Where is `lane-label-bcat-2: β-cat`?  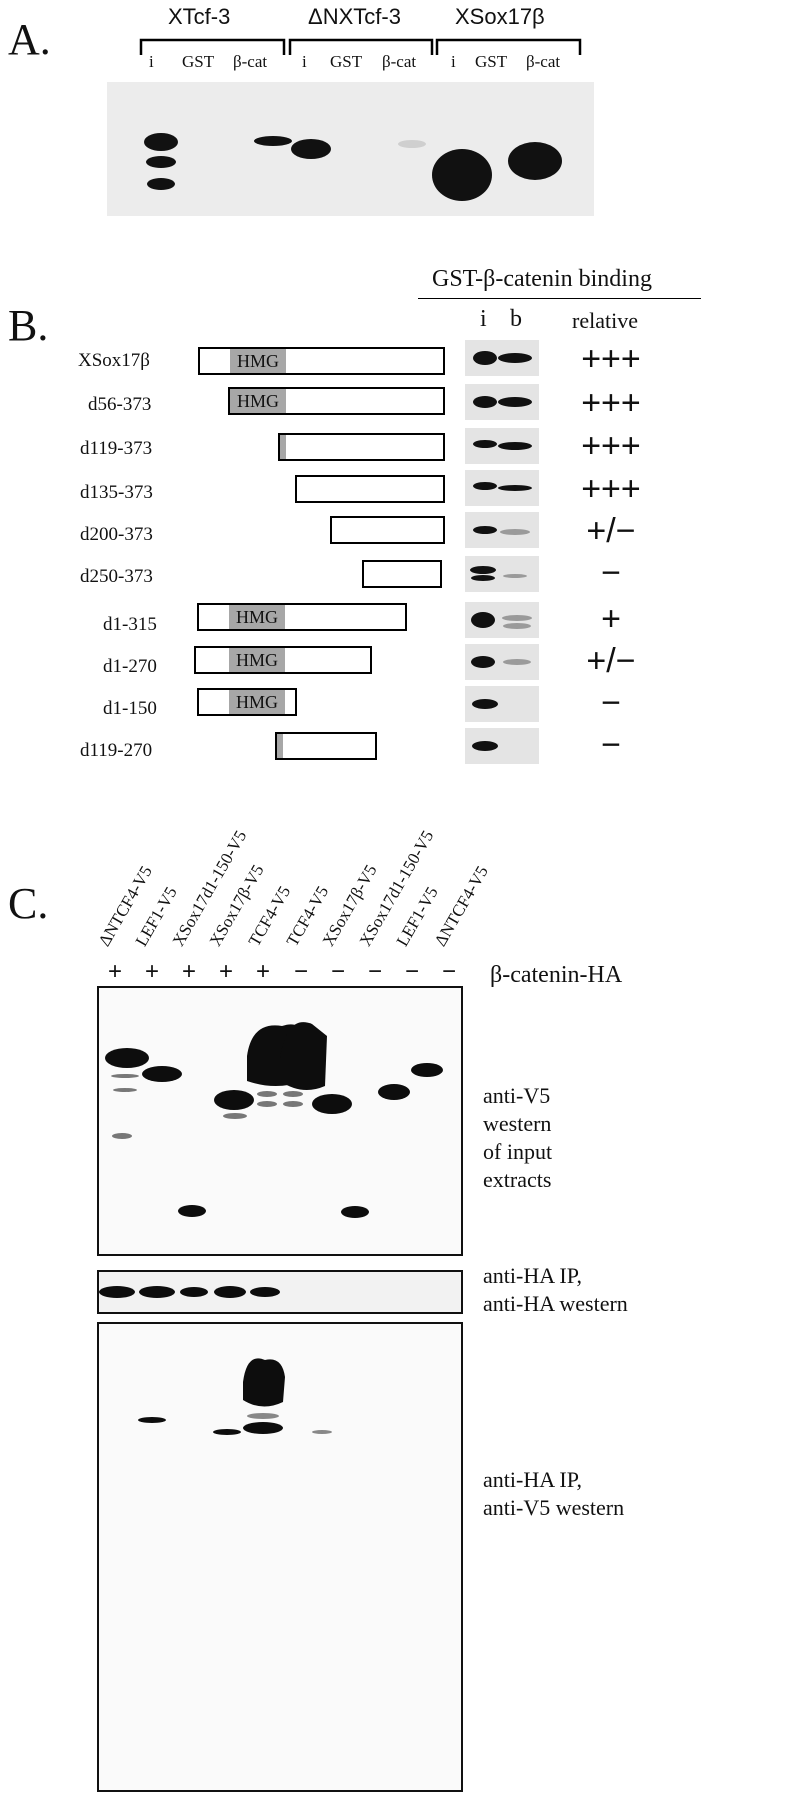 lane-label-bcat-2: β-cat is located at coordinates (399, 61).